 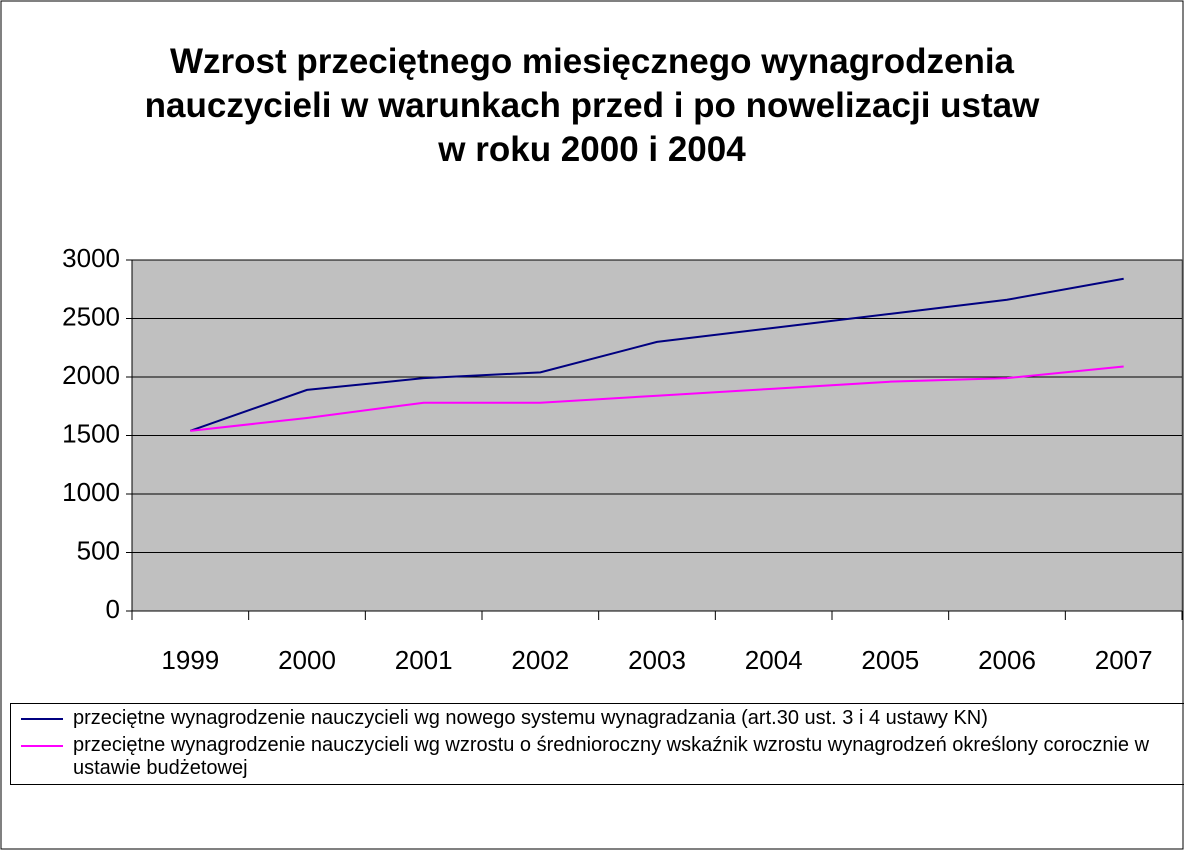 What do you see at coordinates (91, 258) in the screenshot?
I see `y-tick-label: 3000` at bounding box center [91, 258].